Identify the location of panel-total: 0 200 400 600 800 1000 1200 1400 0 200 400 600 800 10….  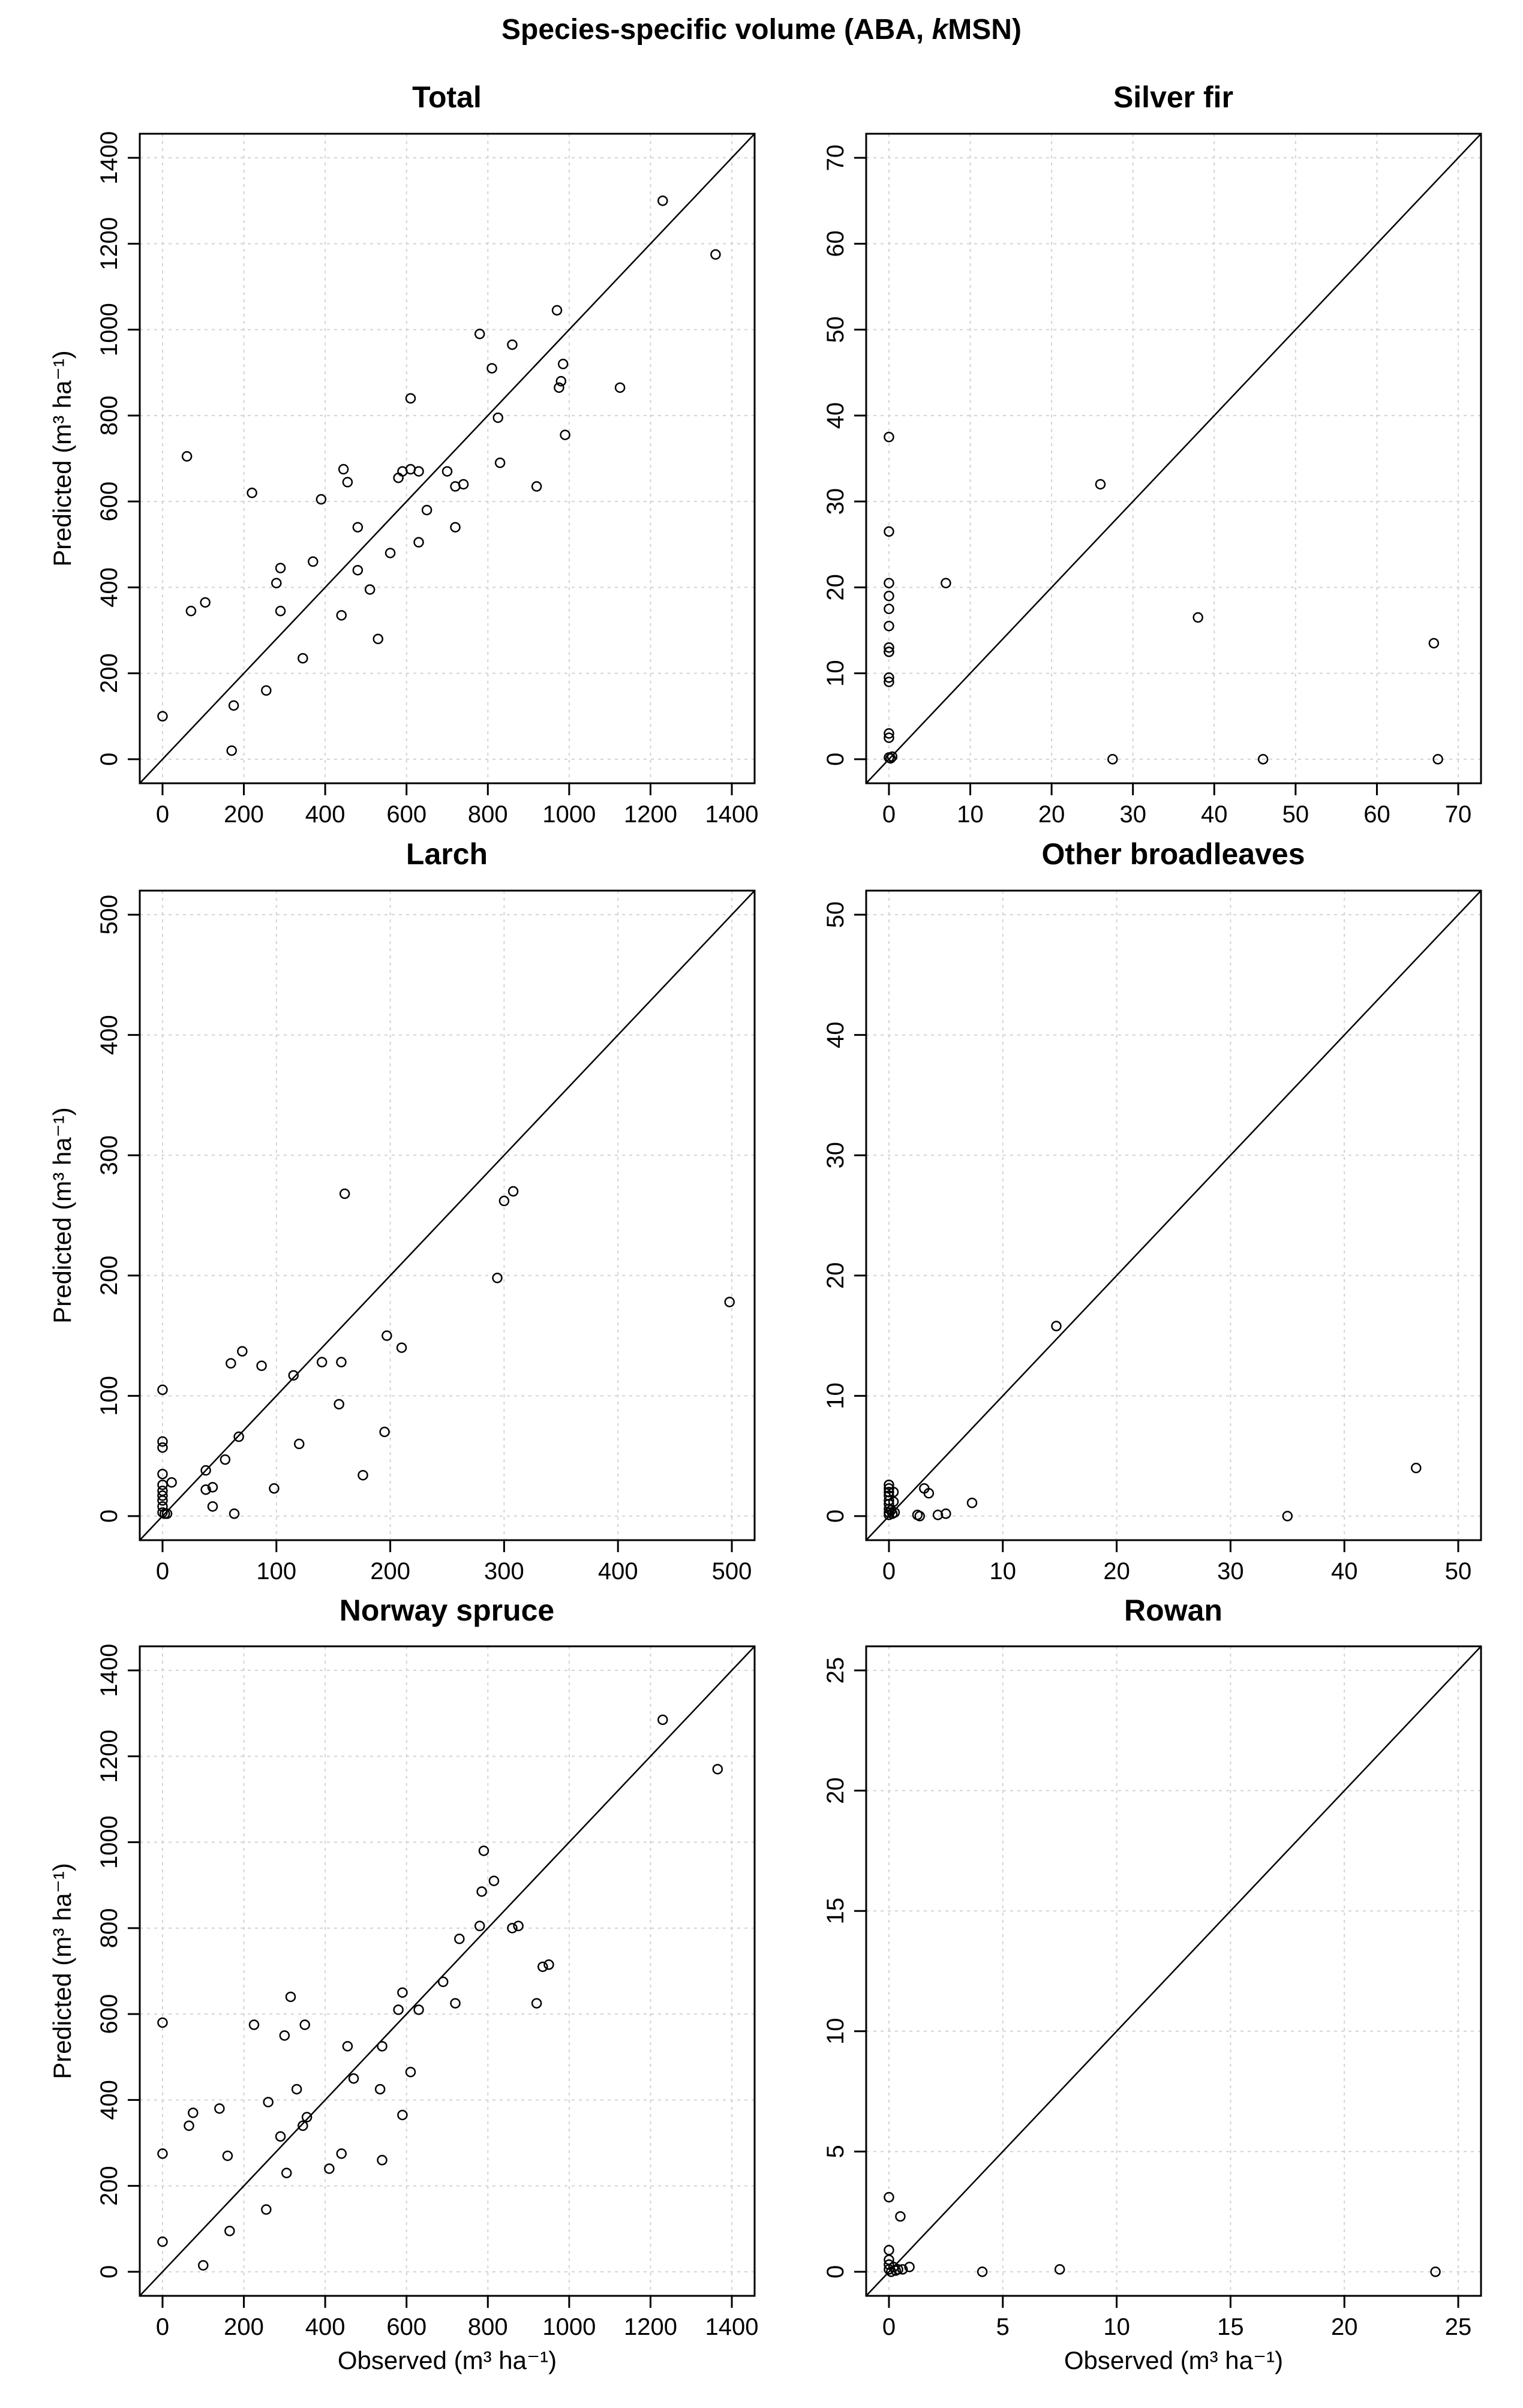
(403, 479).